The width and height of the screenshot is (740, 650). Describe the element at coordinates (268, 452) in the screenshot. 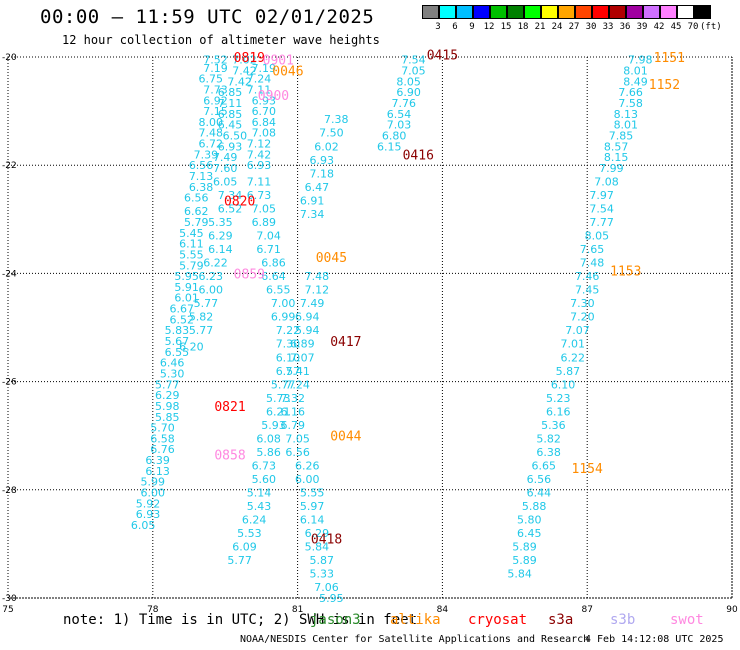

I see `swh-value-label: 5.86` at that location.